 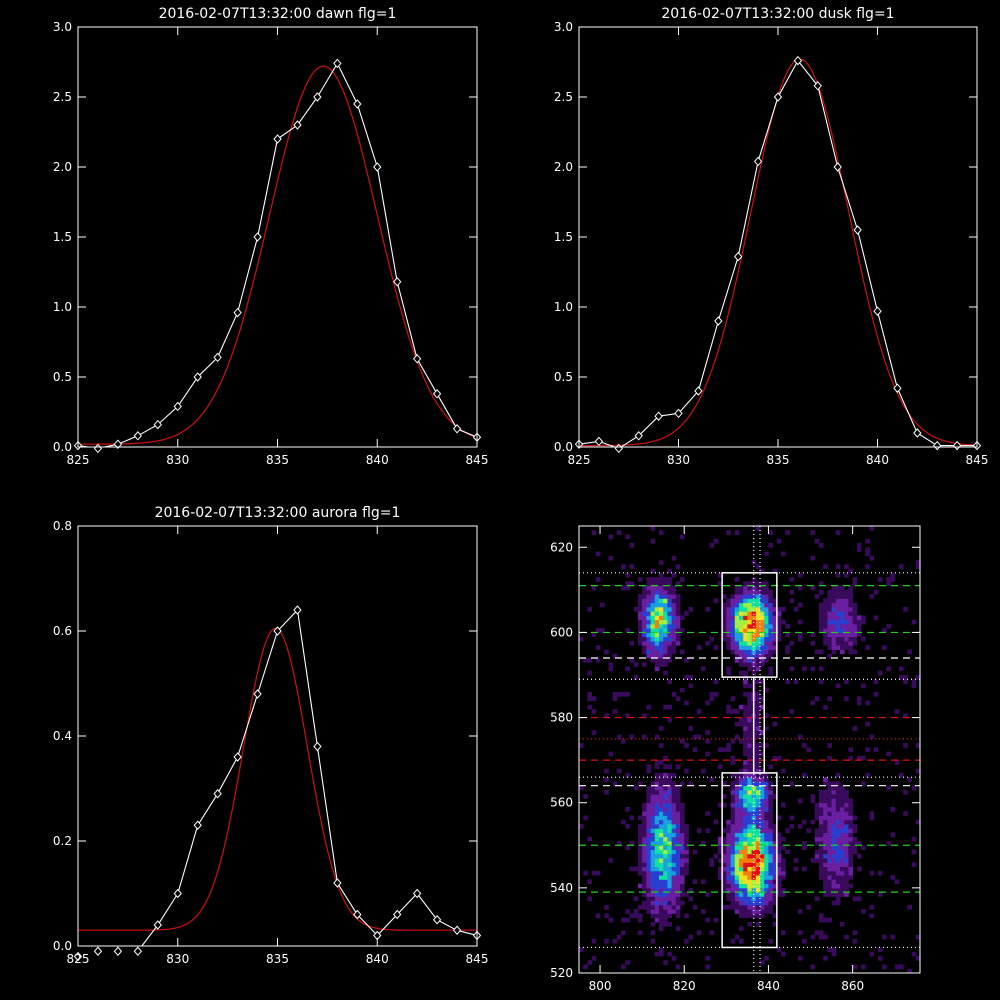 What do you see at coordinates (309, 777) in the screenshot?
I see `data-line` at bounding box center [309, 777].